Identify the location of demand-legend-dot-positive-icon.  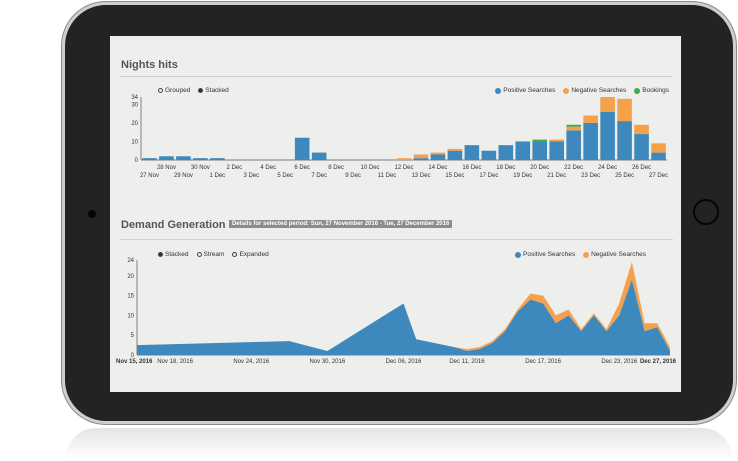
(518, 254).